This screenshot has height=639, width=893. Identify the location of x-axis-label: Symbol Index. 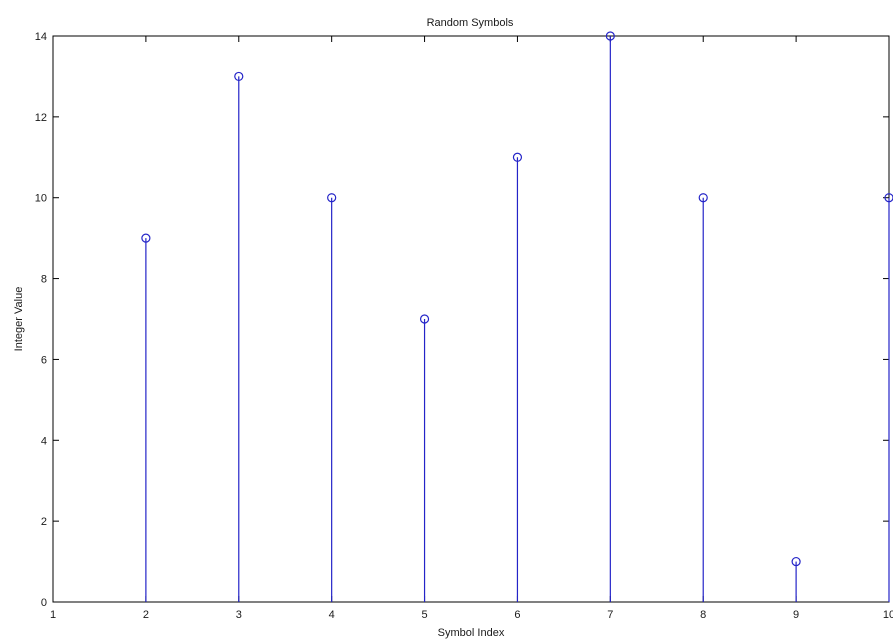
(471, 633).